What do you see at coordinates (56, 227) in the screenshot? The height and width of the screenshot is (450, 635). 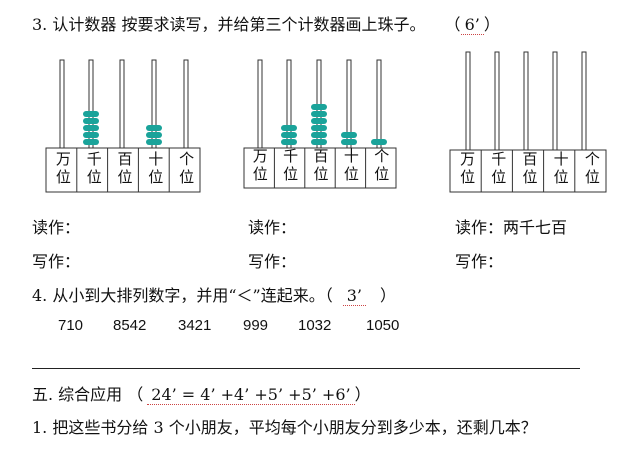 I see `abacus-1-read-label: 读作：` at bounding box center [56, 227].